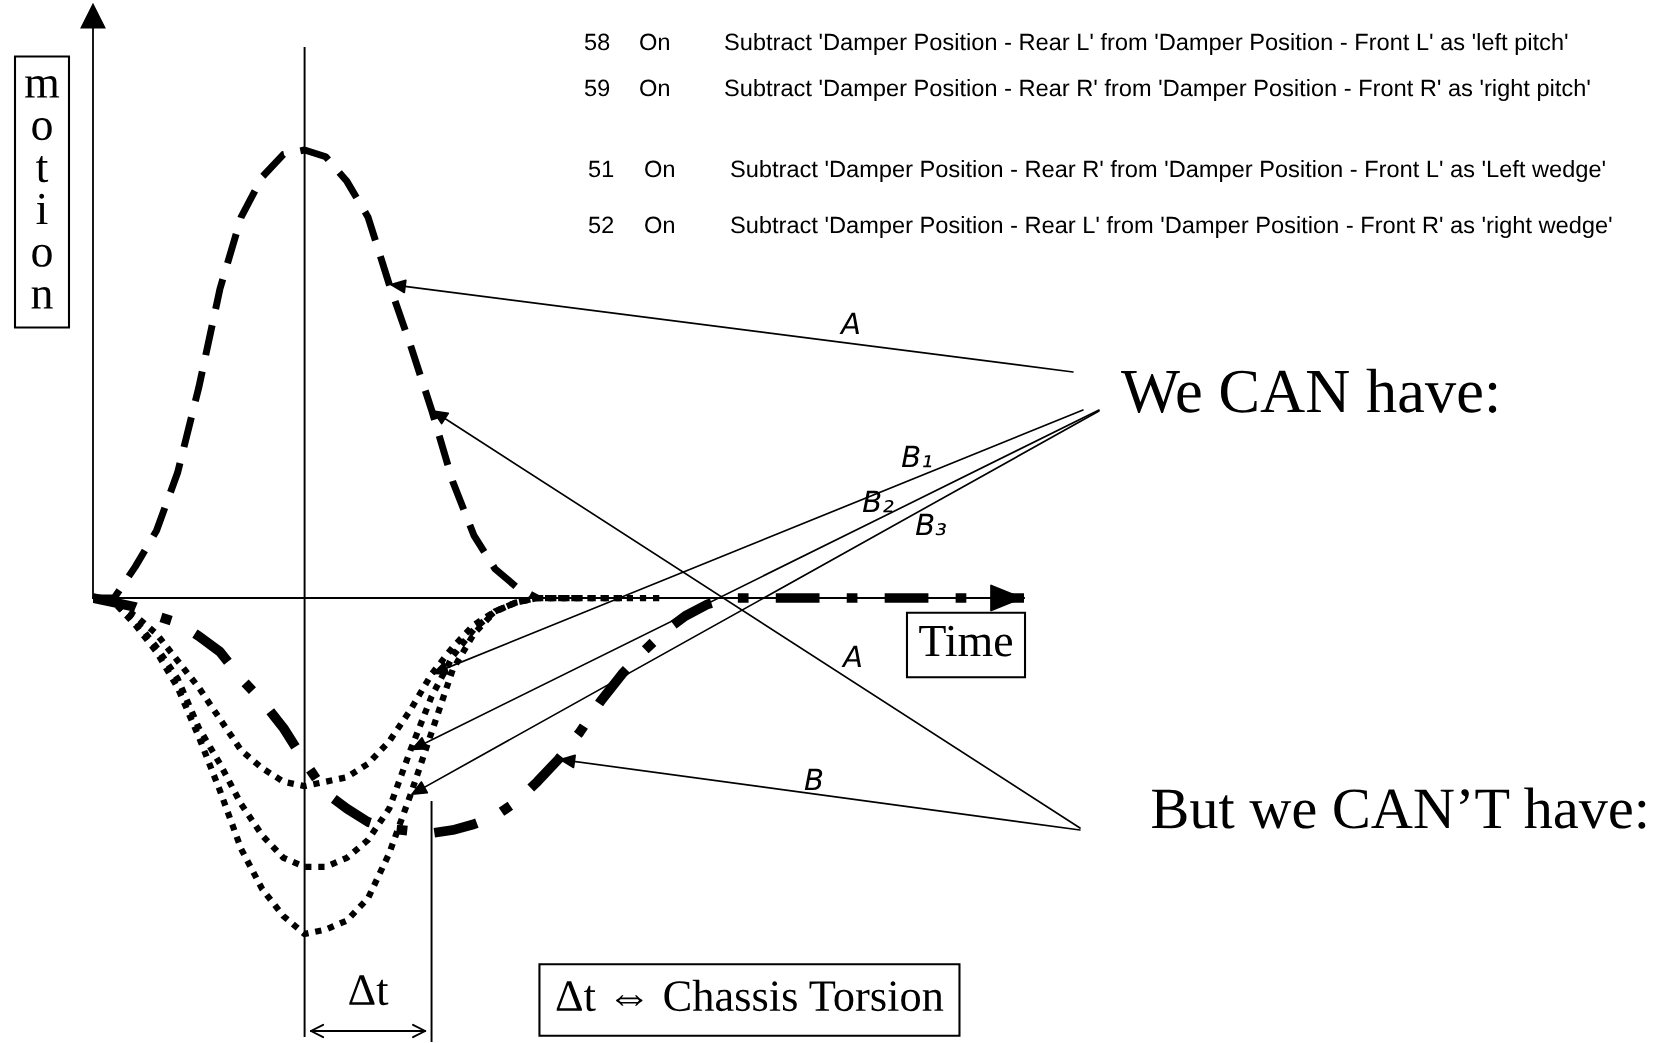 The image size is (1658, 1043). I want to click on annotation: B₂, so click(878, 501).